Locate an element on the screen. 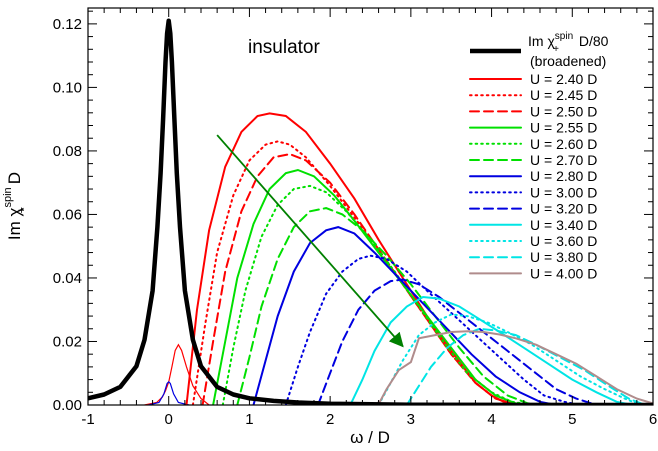 This screenshot has width=658, height=451. x-tick-label: 4 is located at coordinates (491, 419).